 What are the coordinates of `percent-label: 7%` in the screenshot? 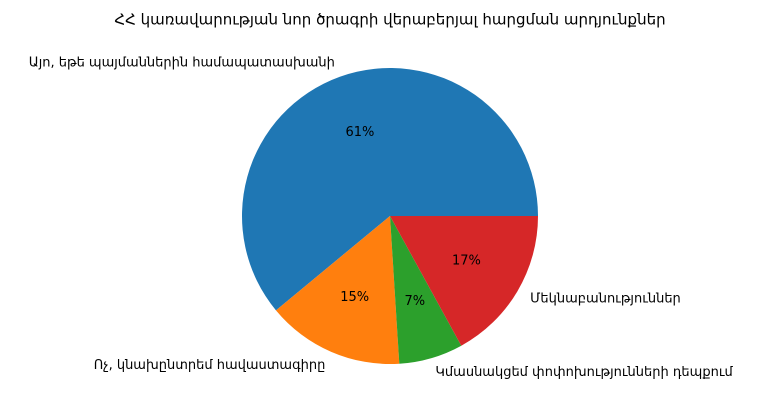 It's located at (414, 301).